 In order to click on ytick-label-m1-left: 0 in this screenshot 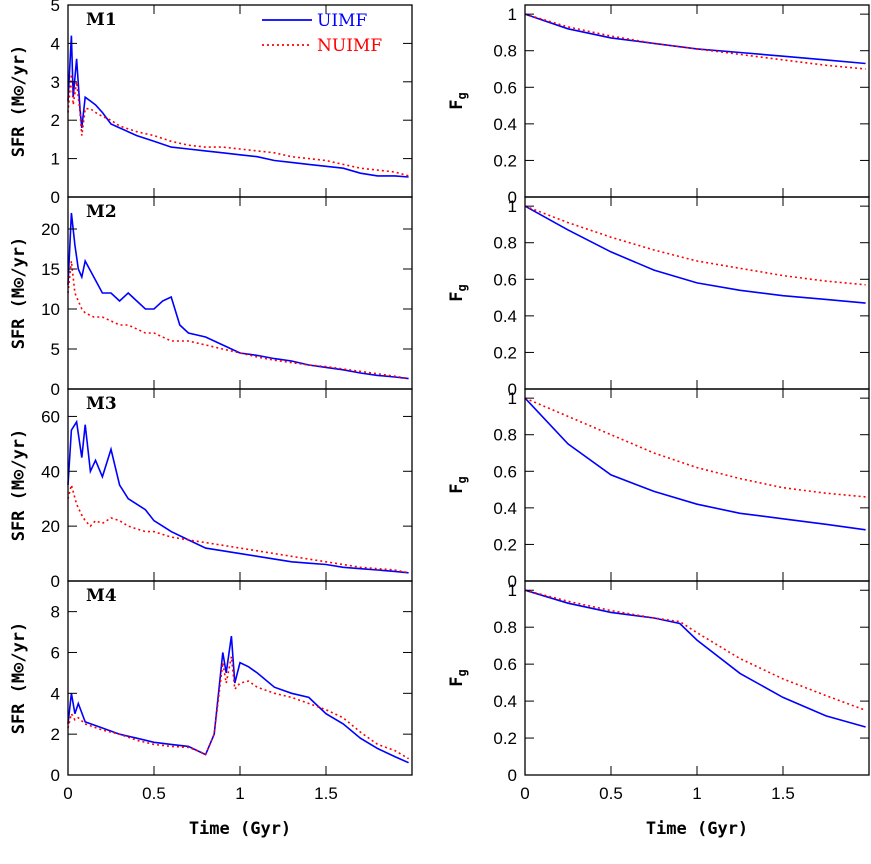, I will do `click(55, 197)`.